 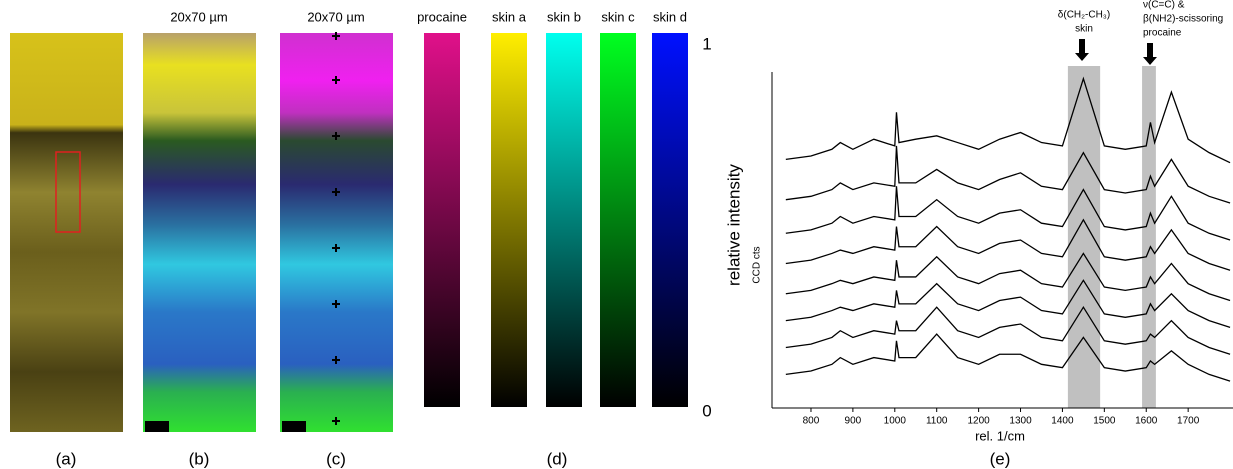 I want to click on x-tick-label: 1000, so click(x=895, y=421).